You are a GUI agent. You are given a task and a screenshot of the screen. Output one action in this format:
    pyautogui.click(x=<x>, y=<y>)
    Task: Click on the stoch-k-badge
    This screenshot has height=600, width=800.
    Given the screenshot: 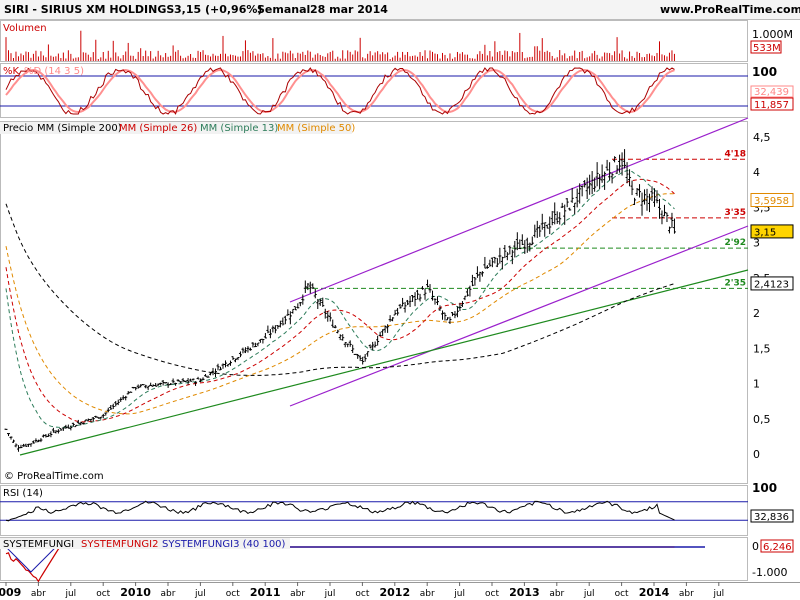 What is the action you would take?
    pyautogui.click(x=772, y=104)
    